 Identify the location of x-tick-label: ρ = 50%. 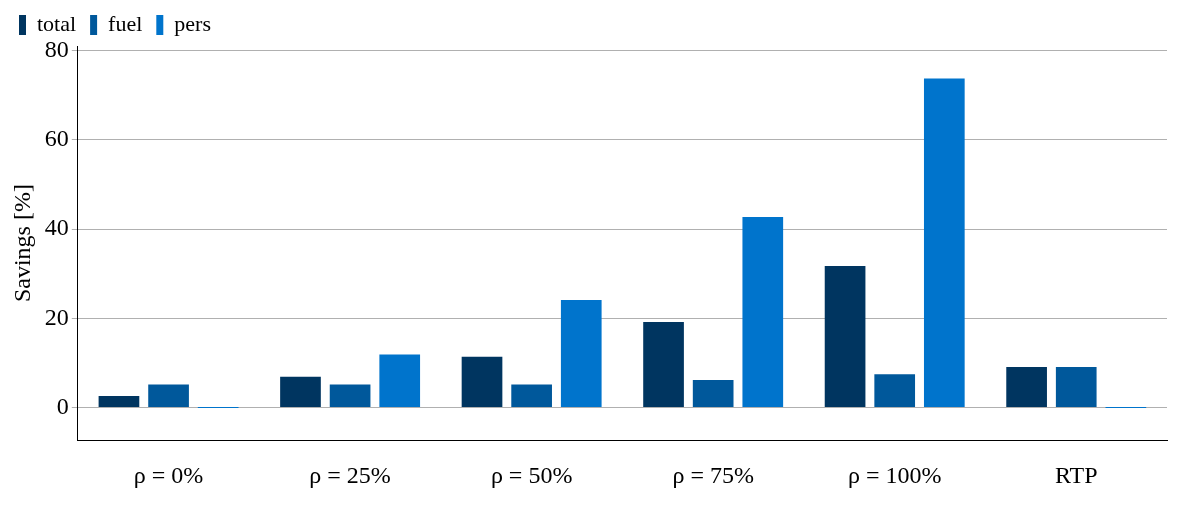
(531, 474).